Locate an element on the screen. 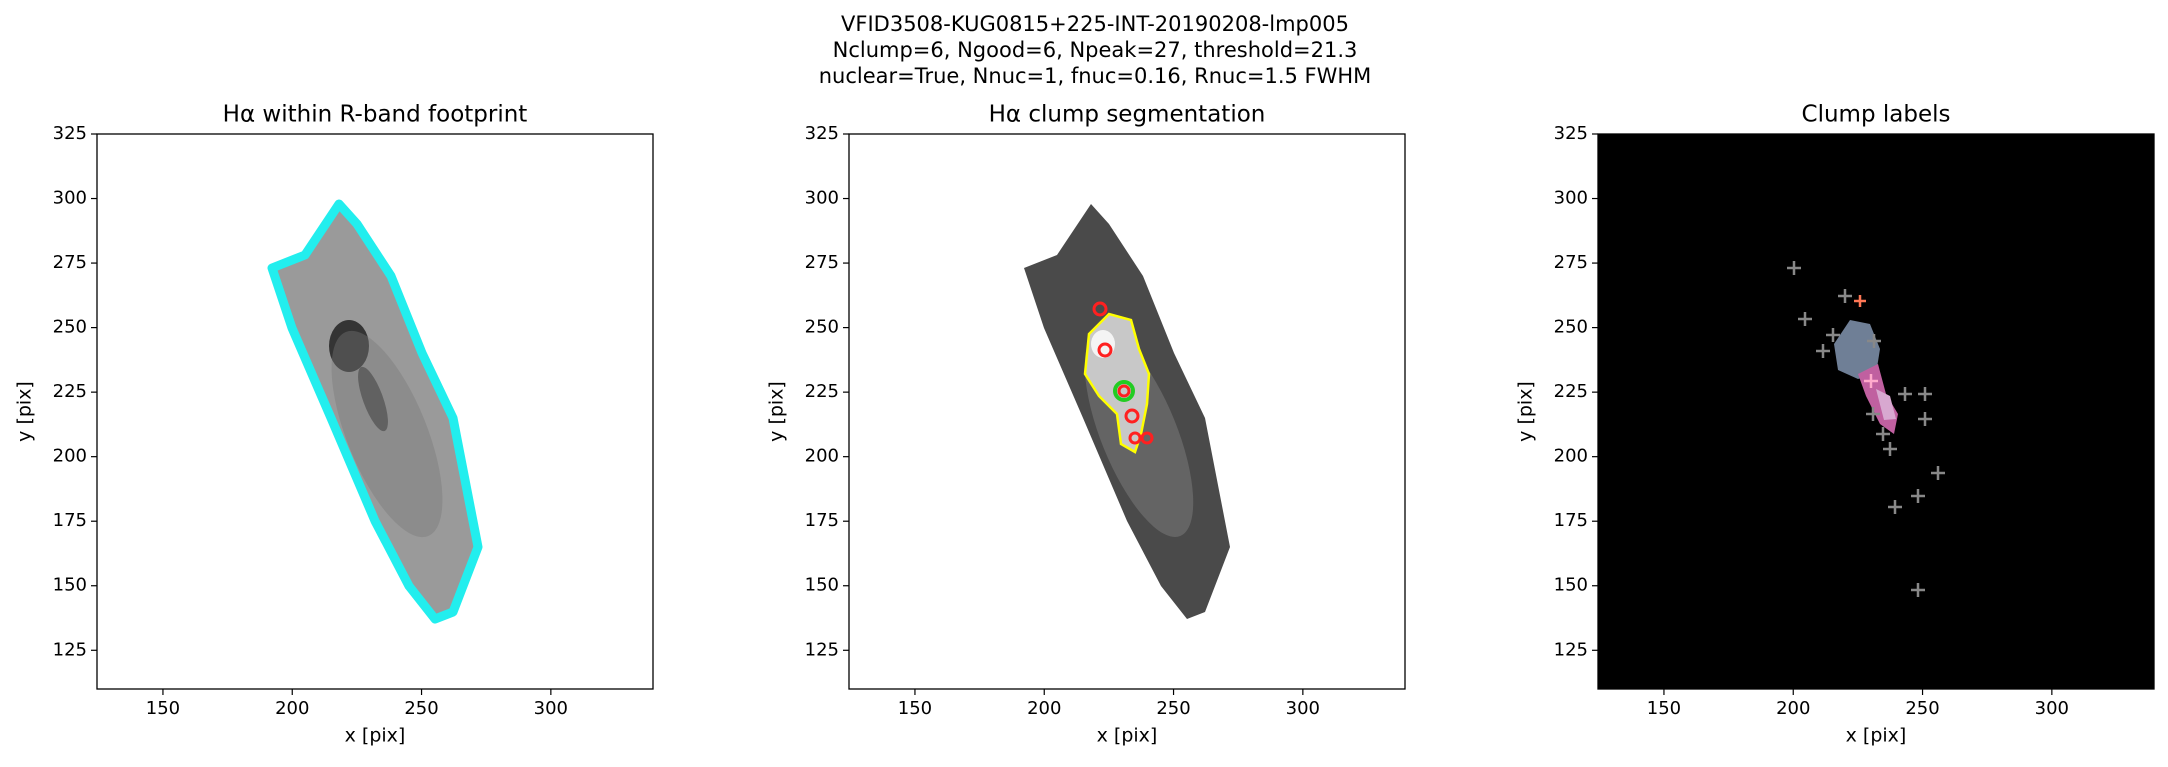 The image size is (2168, 767). panel-title: Hα within R-band footprint is located at coordinates (375, 115).